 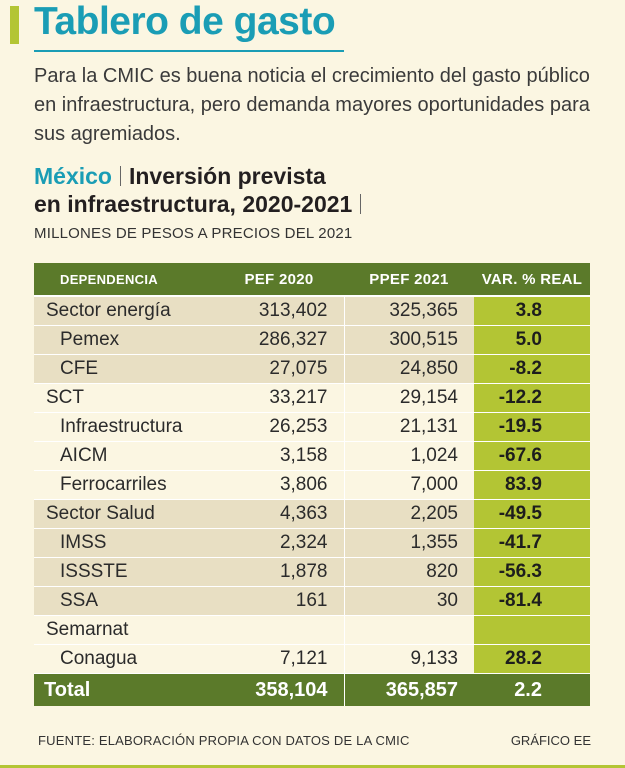 I want to click on row-var-real: -67.6, so click(x=532, y=456).